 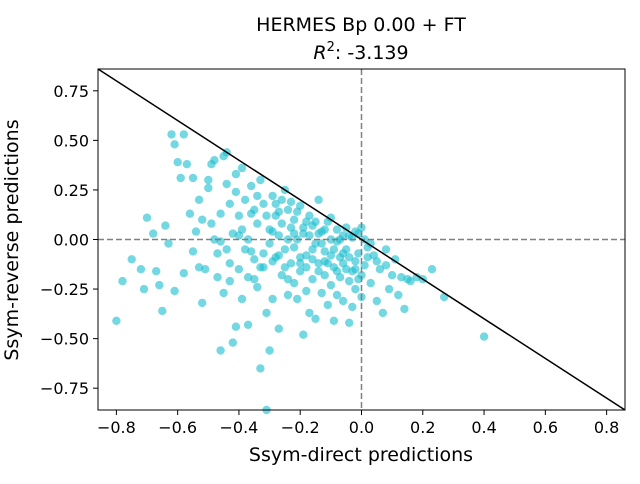 What do you see at coordinates (177, 427) in the screenshot?
I see `x-tick-label: −0.6` at bounding box center [177, 427].